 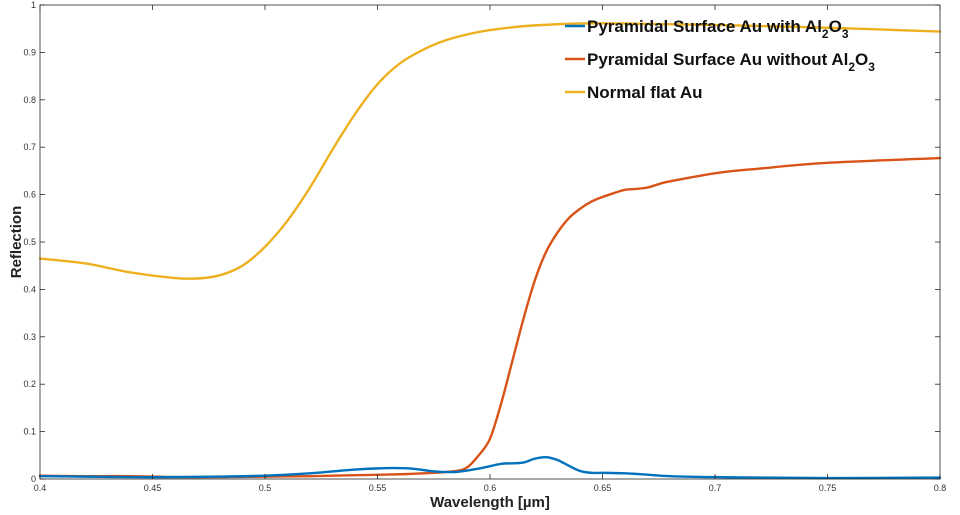 I want to click on y-tick-label: 0.1, so click(x=29, y=432).